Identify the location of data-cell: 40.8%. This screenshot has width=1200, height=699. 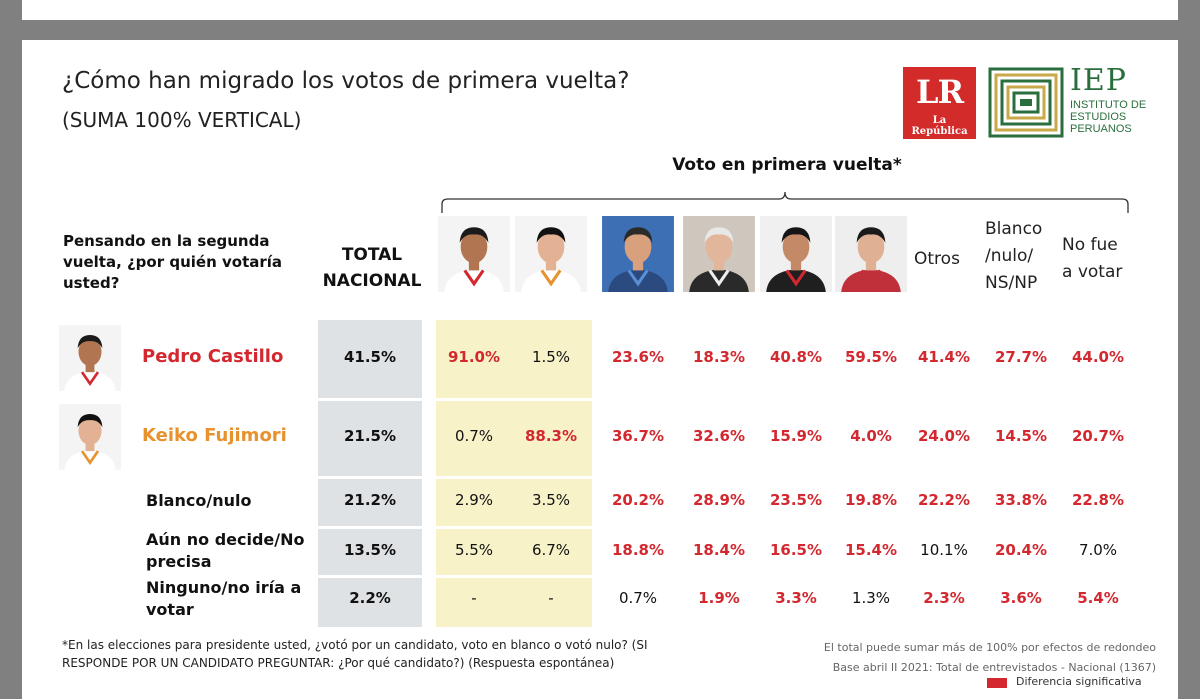
(796, 357).